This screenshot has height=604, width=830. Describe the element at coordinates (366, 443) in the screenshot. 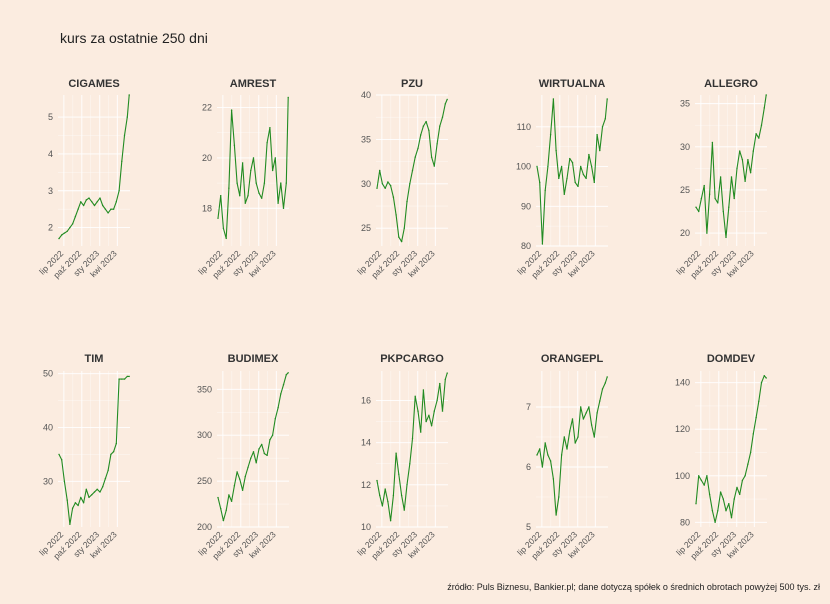

I see `pkpcargo-y-tick-label: 14` at that location.